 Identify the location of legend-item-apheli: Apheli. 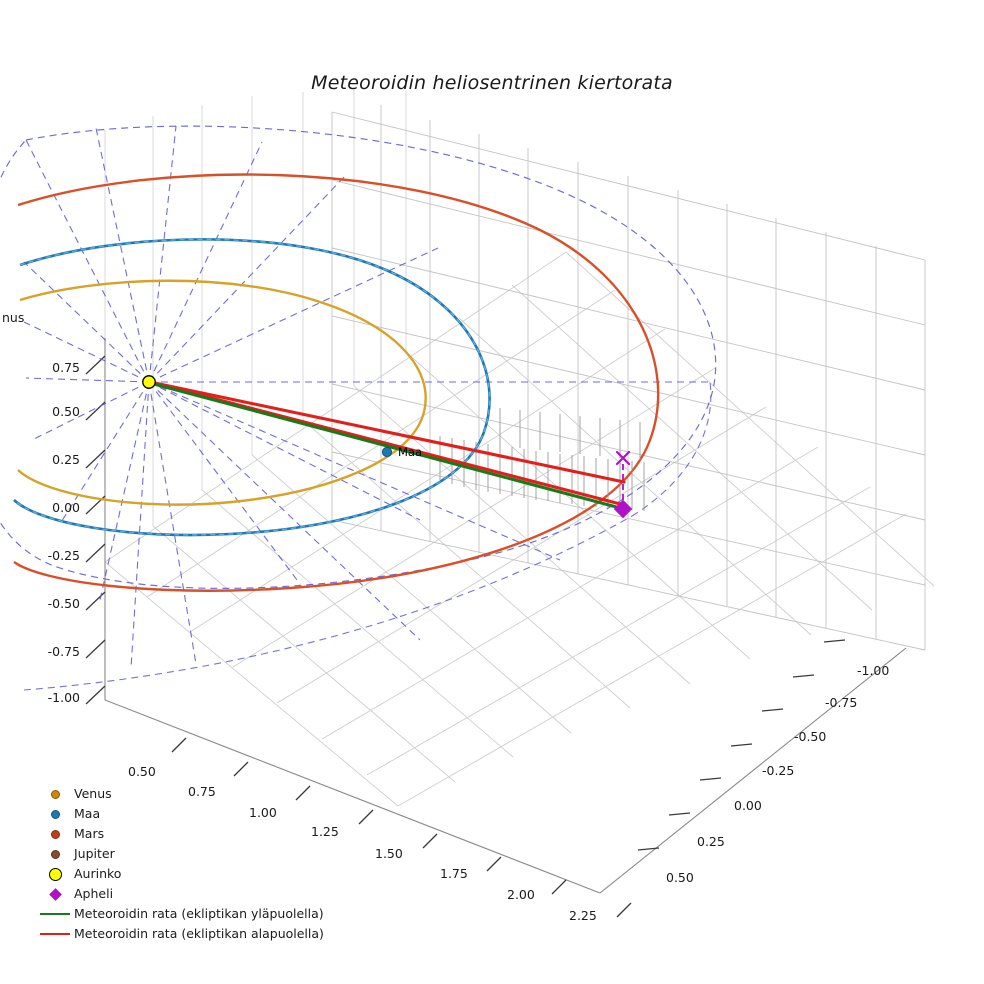
(191, 894).